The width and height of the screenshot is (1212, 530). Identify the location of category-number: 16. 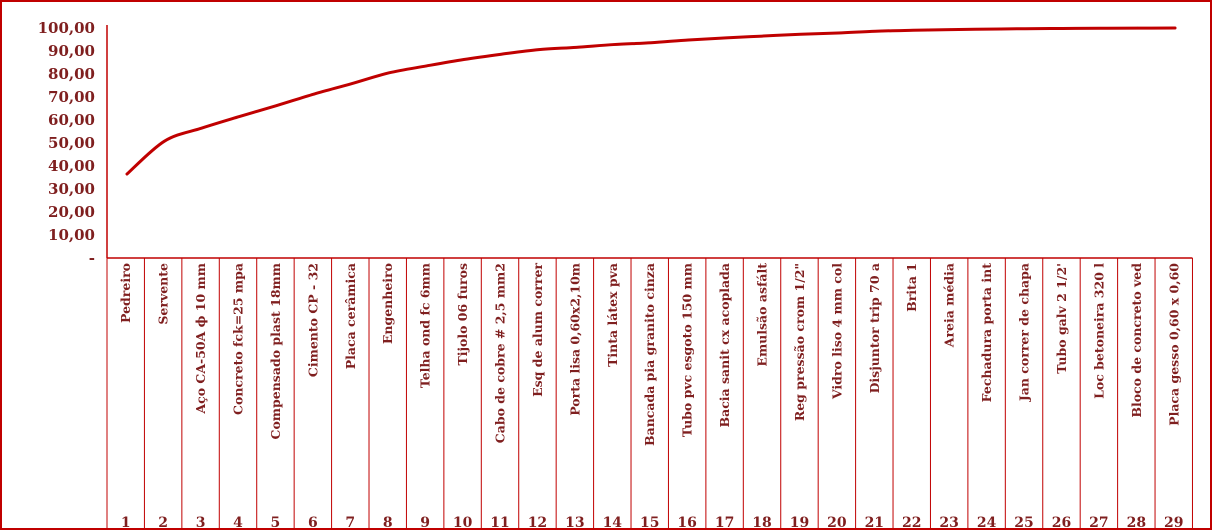
(686, 522).